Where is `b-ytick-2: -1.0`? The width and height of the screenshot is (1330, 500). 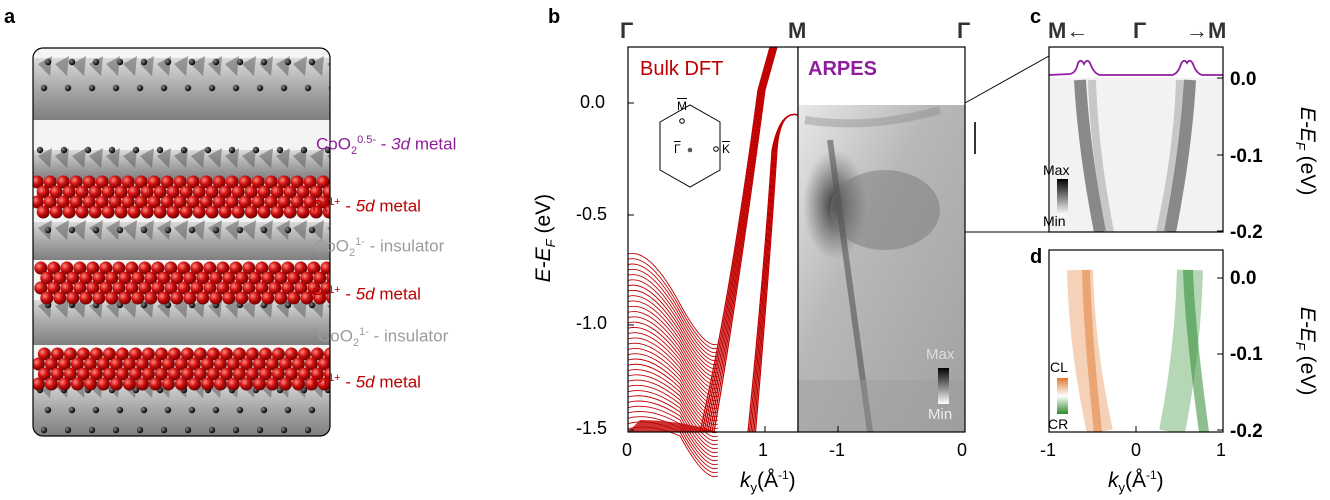
b-ytick-2: -1.0 is located at coordinates (592, 323).